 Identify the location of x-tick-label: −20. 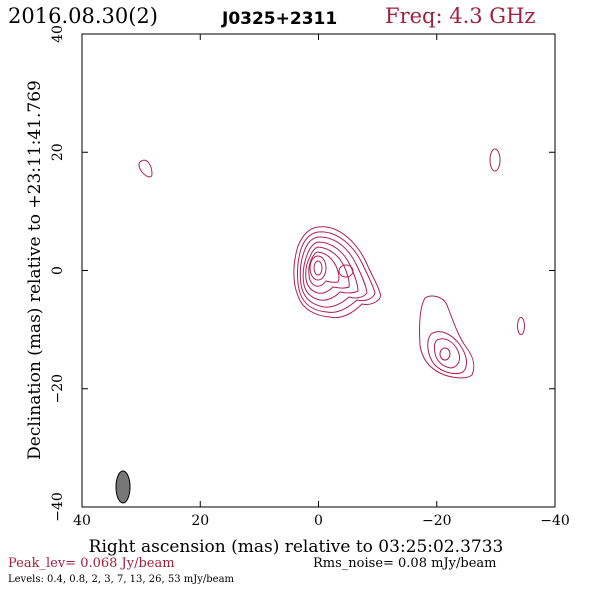
(437, 521).